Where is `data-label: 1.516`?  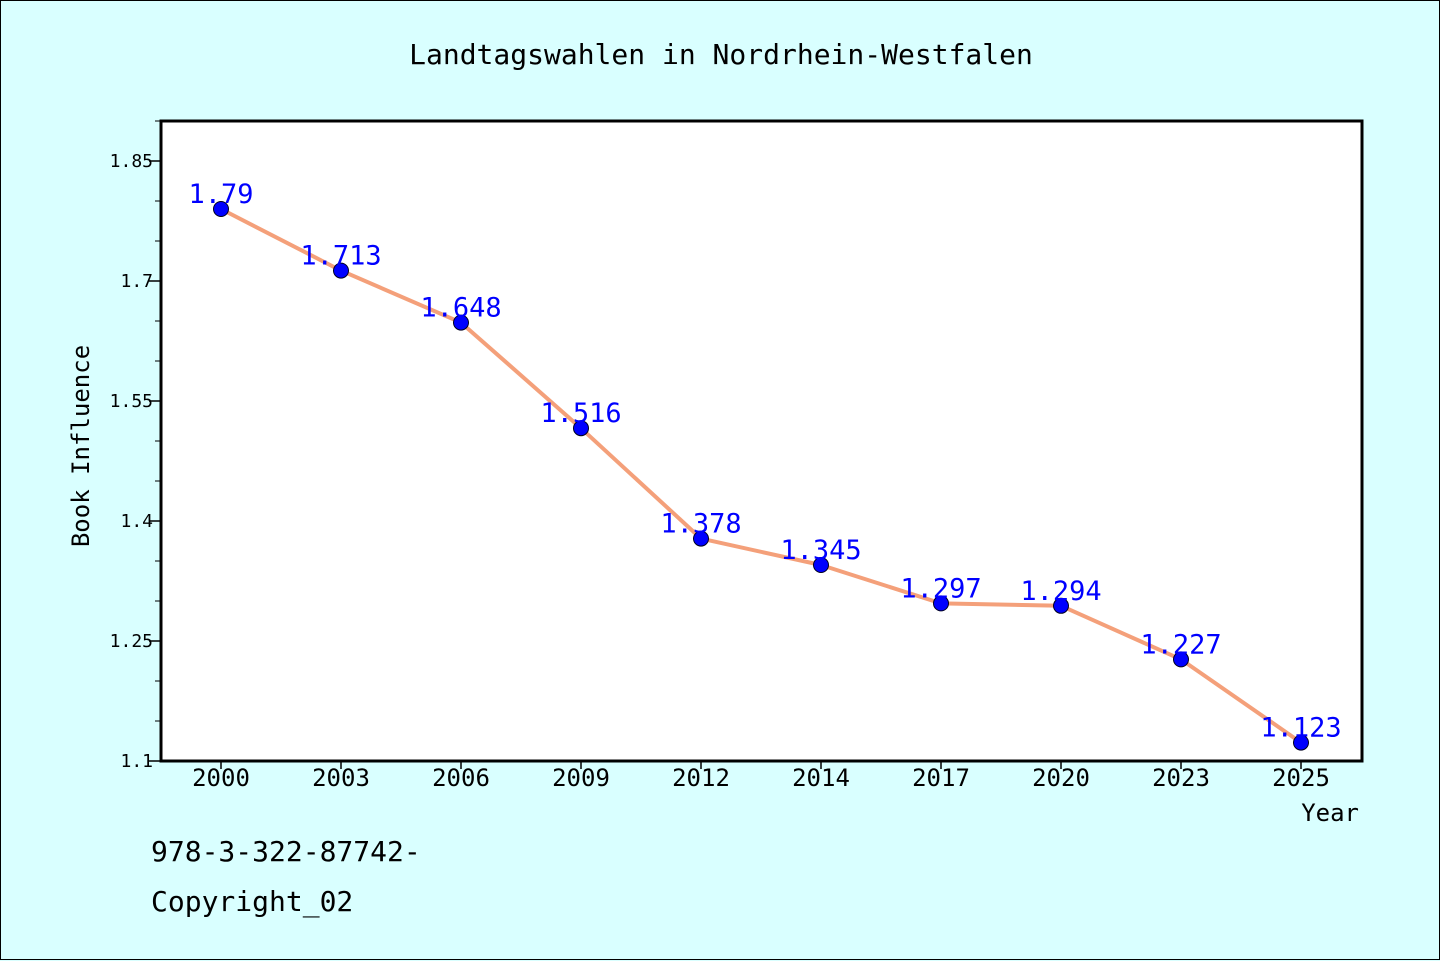 data-label: 1.516 is located at coordinates (580, 413).